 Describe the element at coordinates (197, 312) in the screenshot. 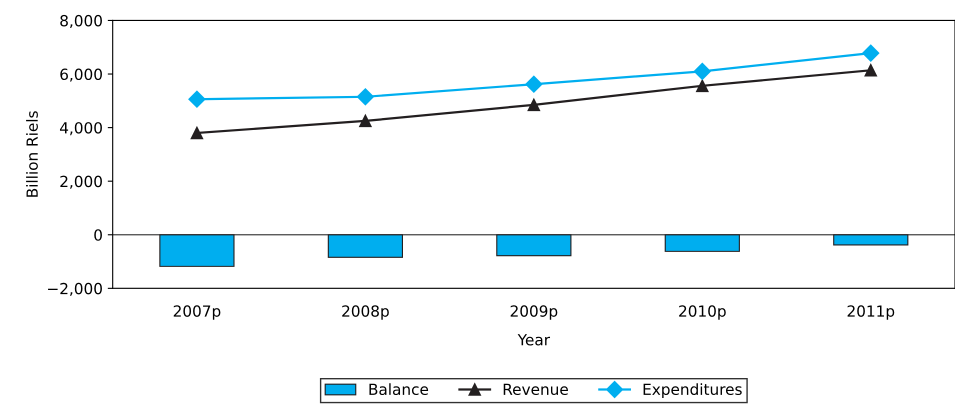

I see `x-tick-label: 2007p` at that location.